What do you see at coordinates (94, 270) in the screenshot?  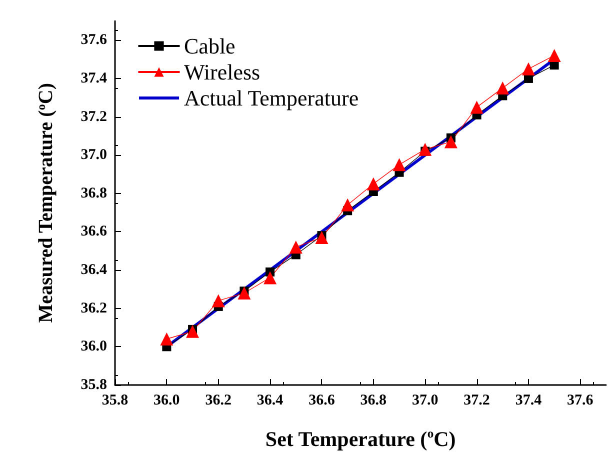 I see `y-tick-label: 36.4` at bounding box center [94, 270].